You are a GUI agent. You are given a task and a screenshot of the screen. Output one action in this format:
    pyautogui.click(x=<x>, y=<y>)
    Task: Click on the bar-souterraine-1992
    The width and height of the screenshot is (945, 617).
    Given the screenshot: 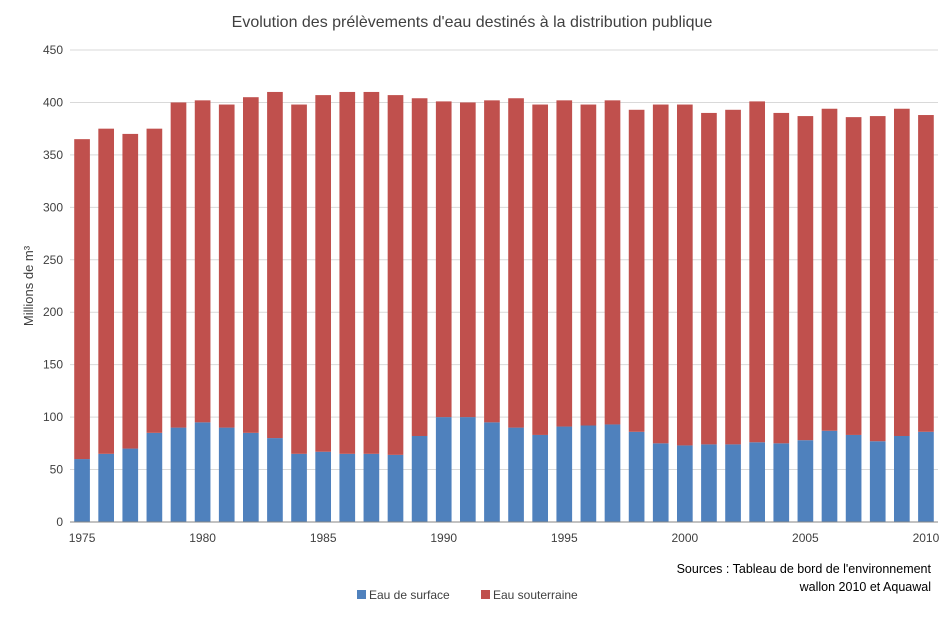 What is the action you would take?
    pyautogui.click(x=492, y=261)
    